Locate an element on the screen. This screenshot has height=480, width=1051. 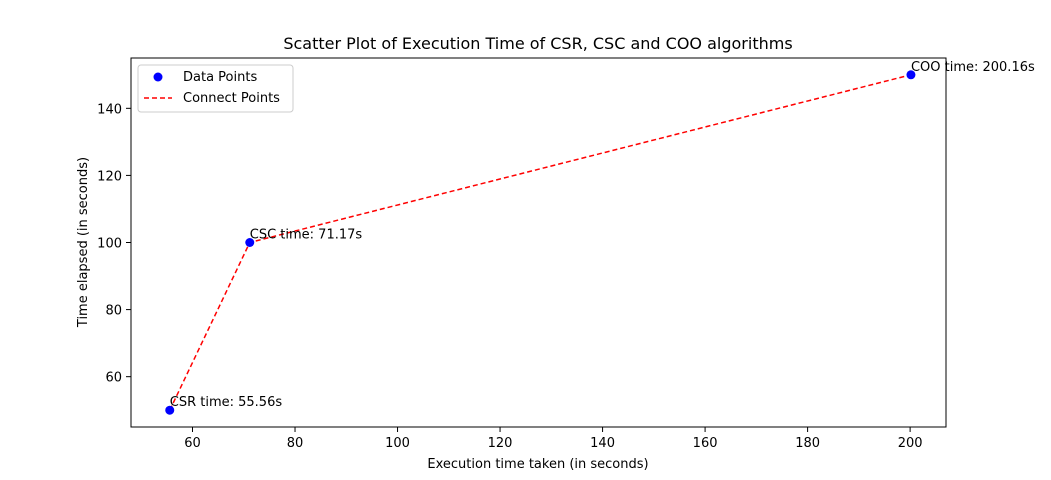
x-axis-label: Execution time taken (in seconds) is located at coordinates (537, 464).